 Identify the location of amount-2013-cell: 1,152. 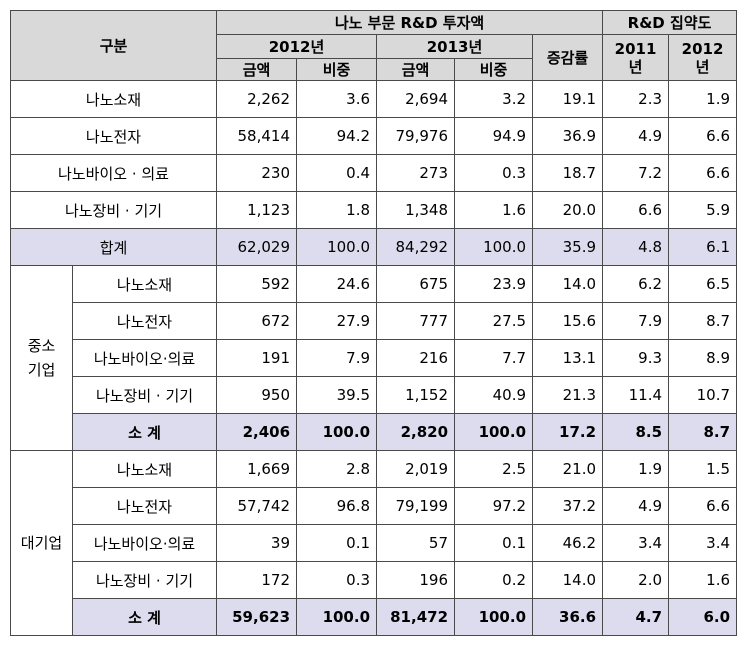
(416, 395).